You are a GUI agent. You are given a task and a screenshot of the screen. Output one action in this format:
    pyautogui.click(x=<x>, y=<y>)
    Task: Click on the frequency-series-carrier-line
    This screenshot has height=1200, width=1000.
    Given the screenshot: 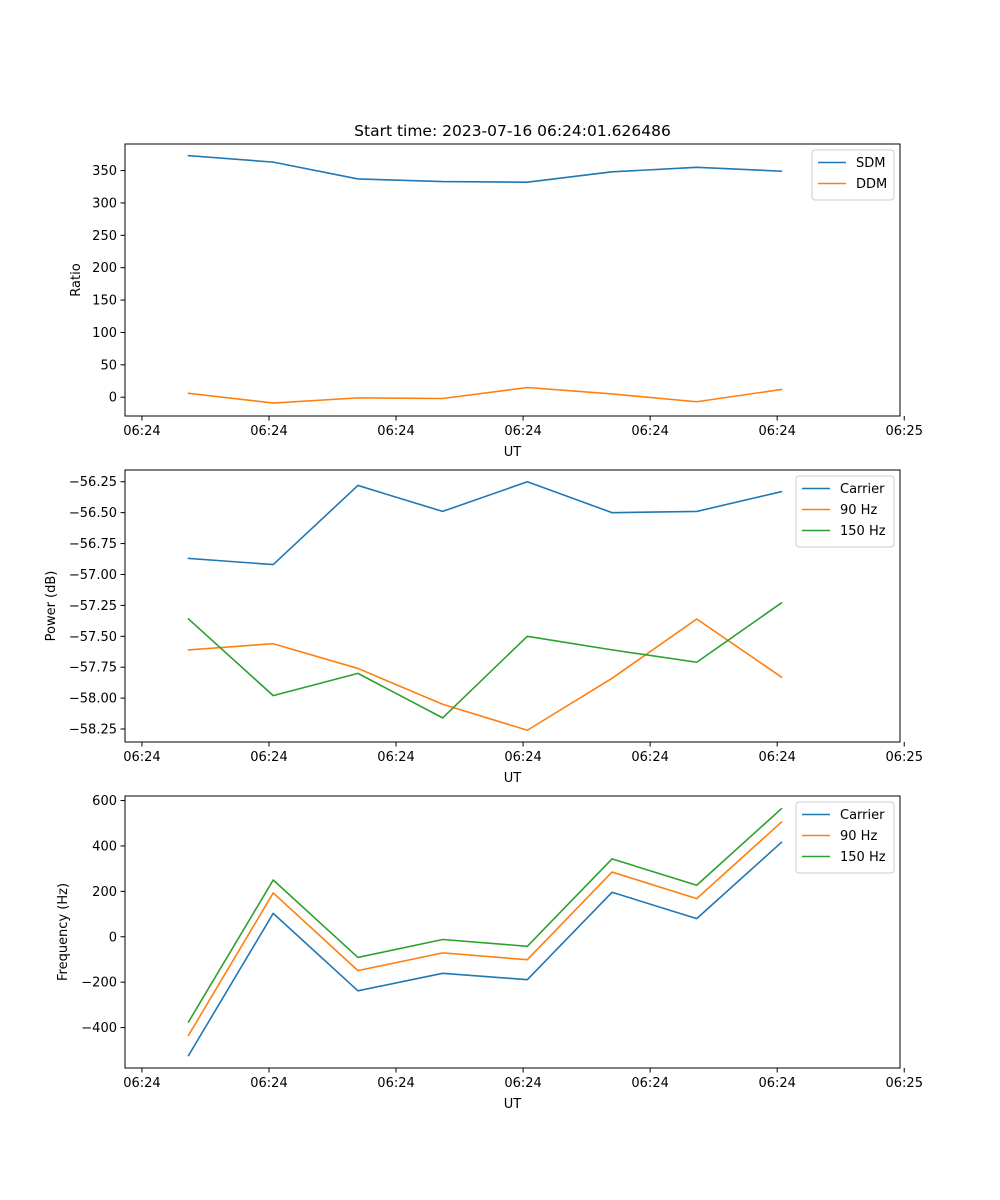 What is the action you would take?
    pyautogui.click(x=485, y=949)
    